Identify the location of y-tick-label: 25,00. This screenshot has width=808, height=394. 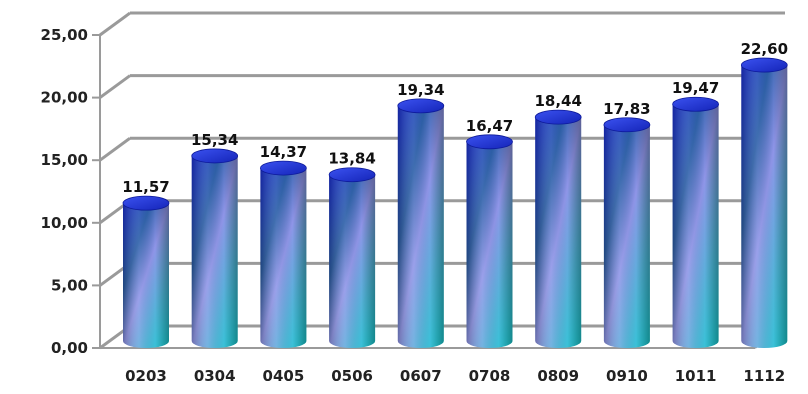
(64, 35).